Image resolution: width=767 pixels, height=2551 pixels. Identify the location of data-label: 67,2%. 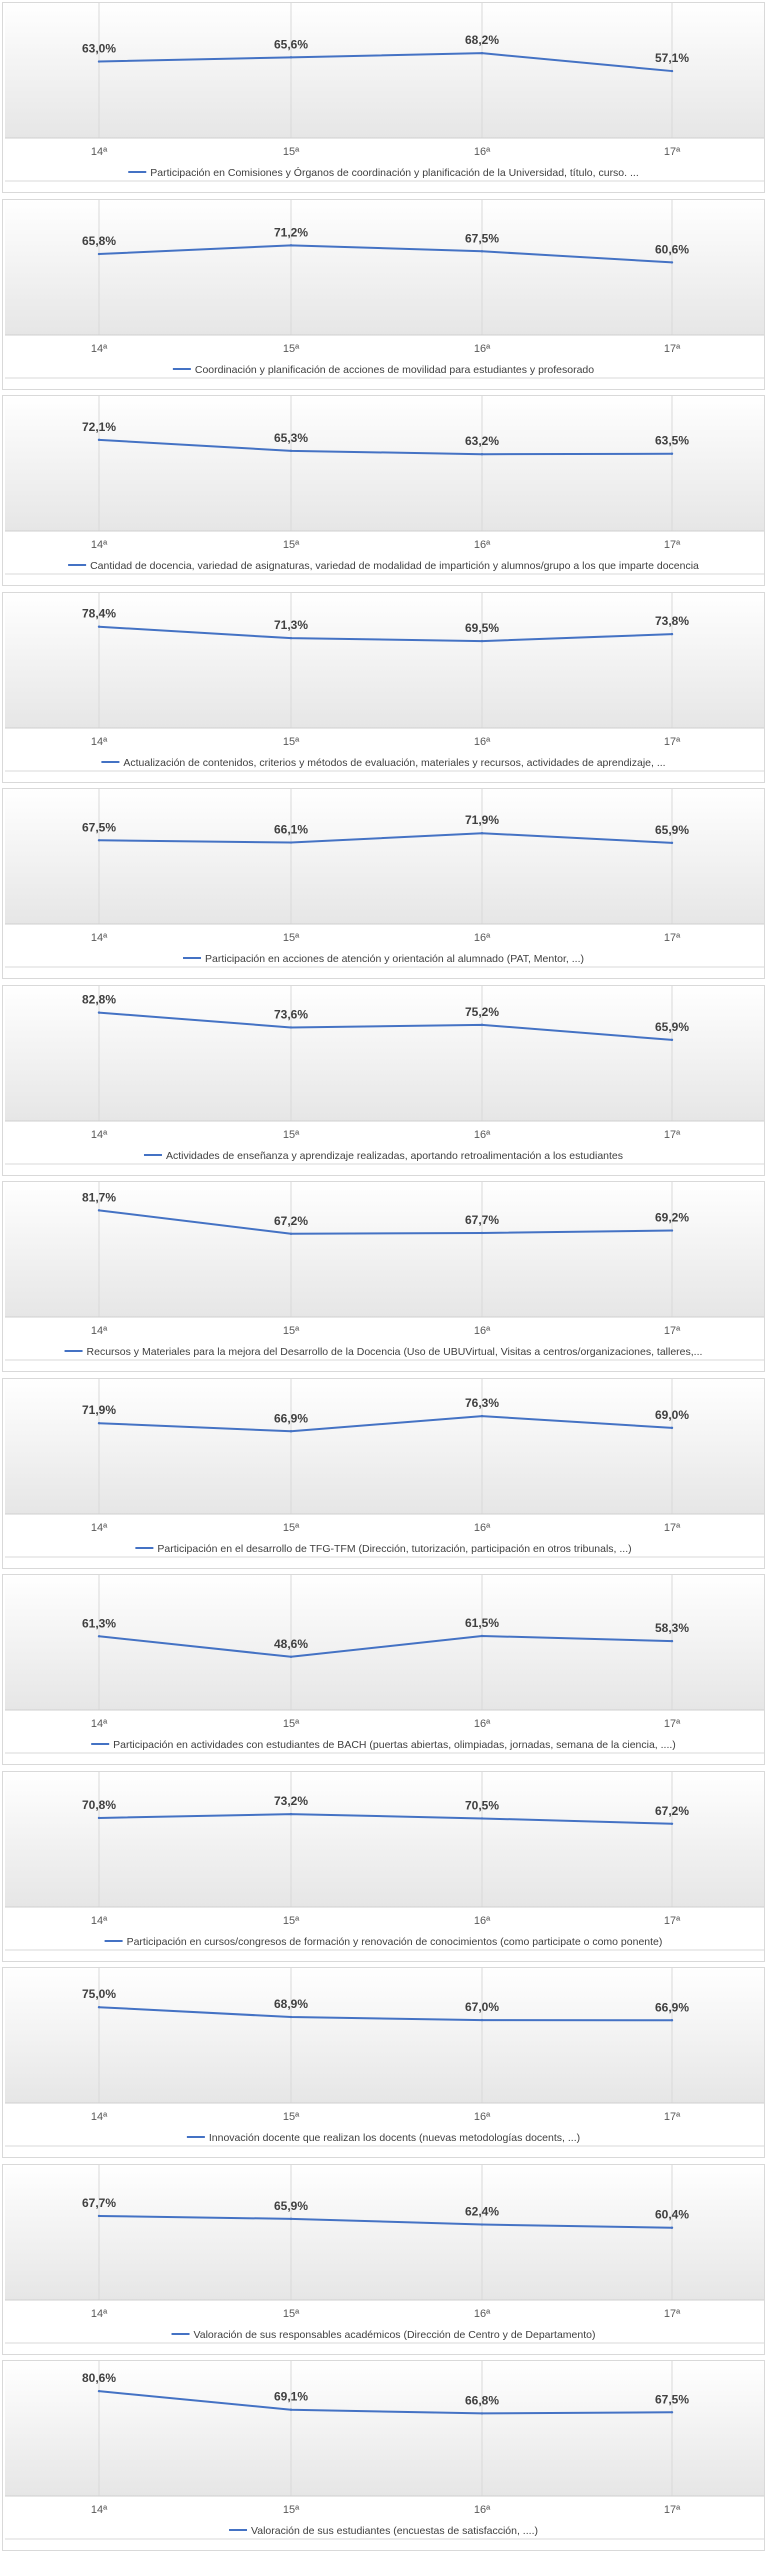
(291, 1221).